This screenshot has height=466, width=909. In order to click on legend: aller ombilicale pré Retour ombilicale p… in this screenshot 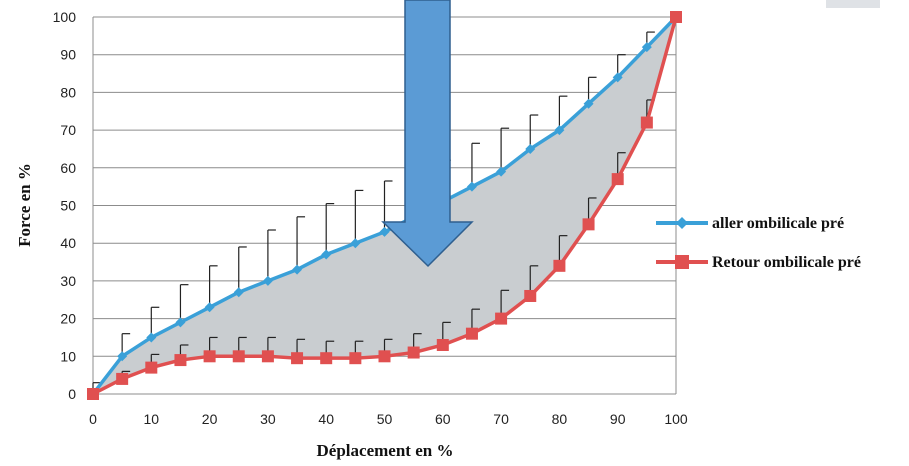, I will do `click(758, 243)`.